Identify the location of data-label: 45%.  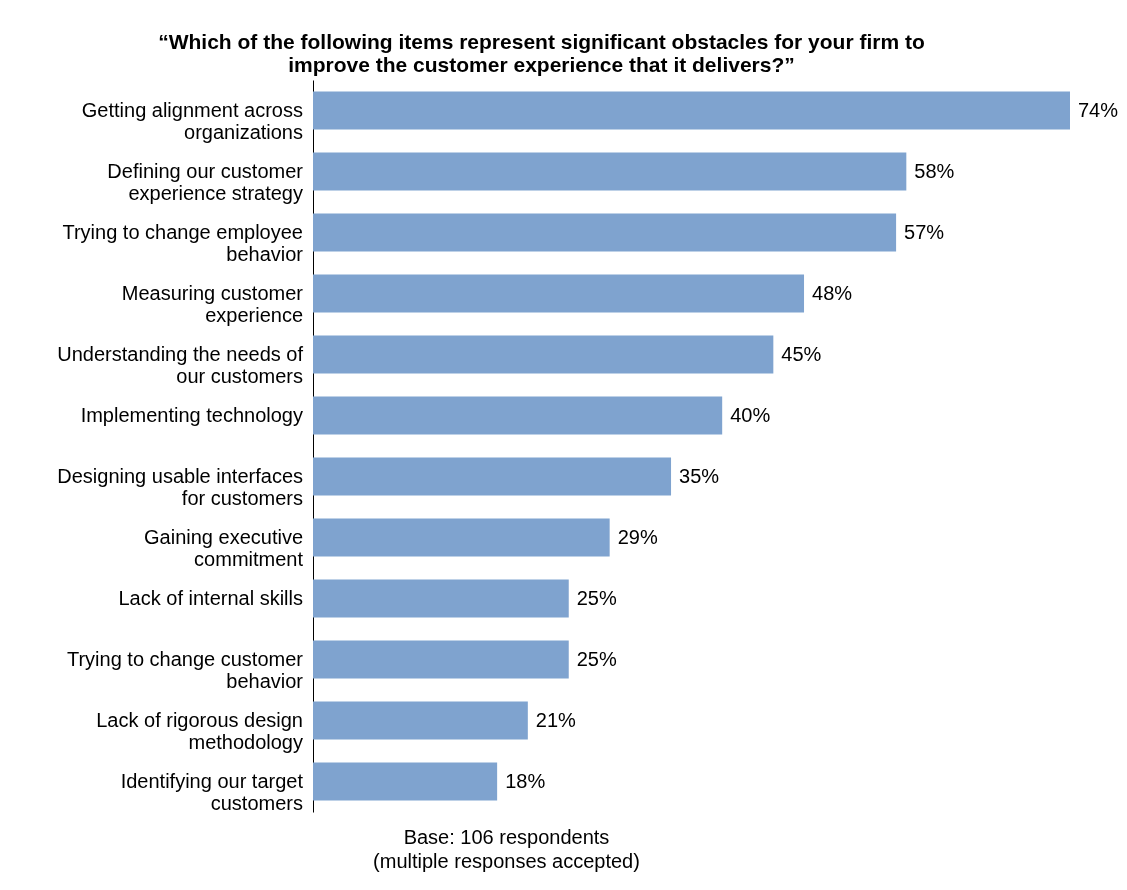
(801, 353).